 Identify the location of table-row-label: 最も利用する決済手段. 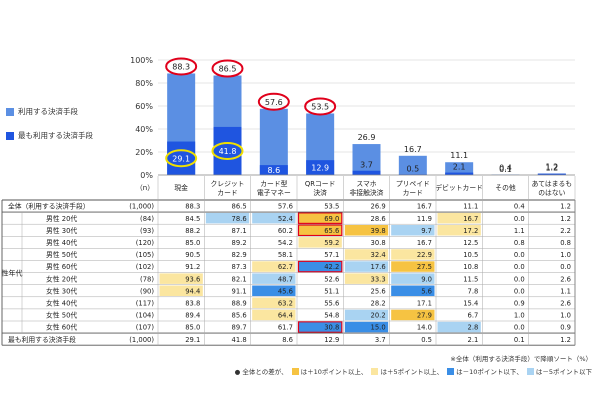
(42, 339).